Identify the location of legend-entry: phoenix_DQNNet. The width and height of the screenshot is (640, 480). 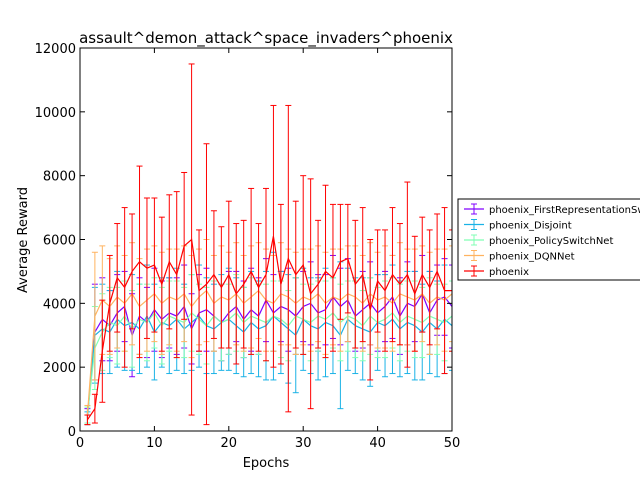
(519, 256).